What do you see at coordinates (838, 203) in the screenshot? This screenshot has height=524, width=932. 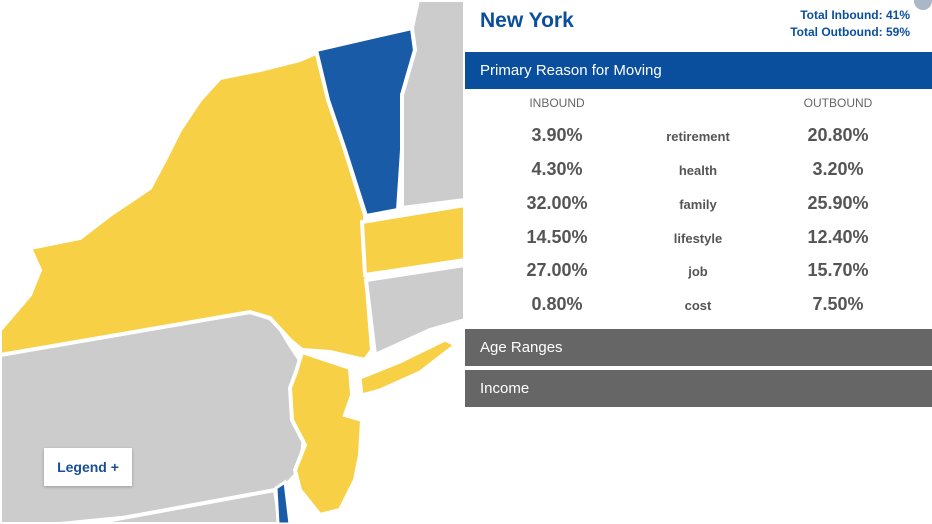 I see `outbound-value: 25.90%` at bounding box center [838, 203].